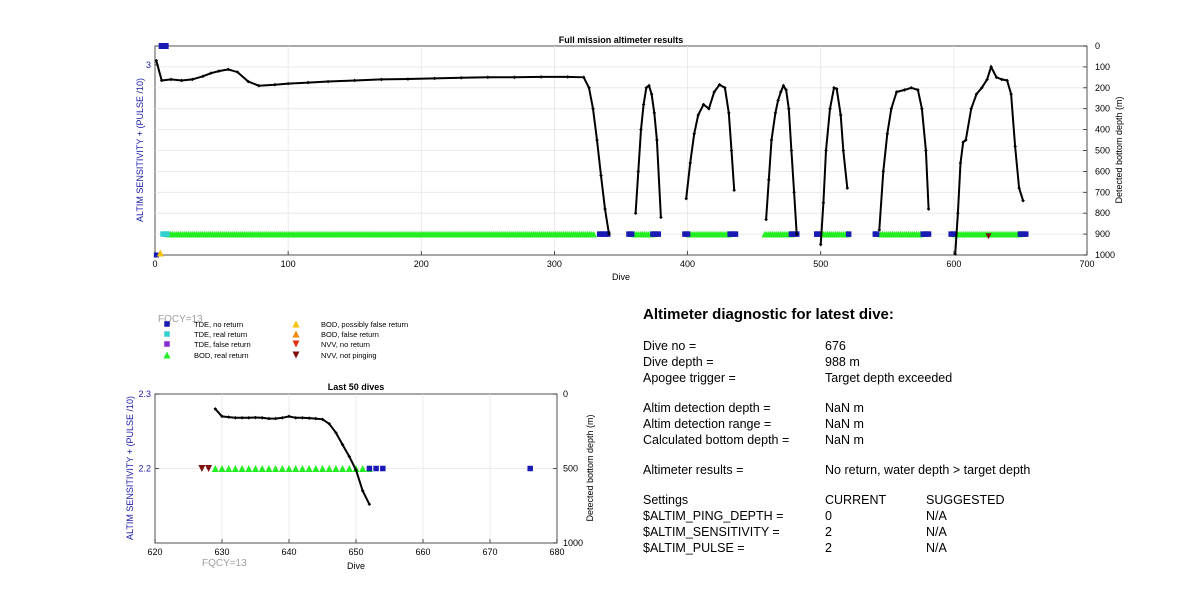 This screenshot has height=611, width=1200. I want to click on diag-row-settings-header: Settings CURRENT SUGGESTED, so click(883, 500).